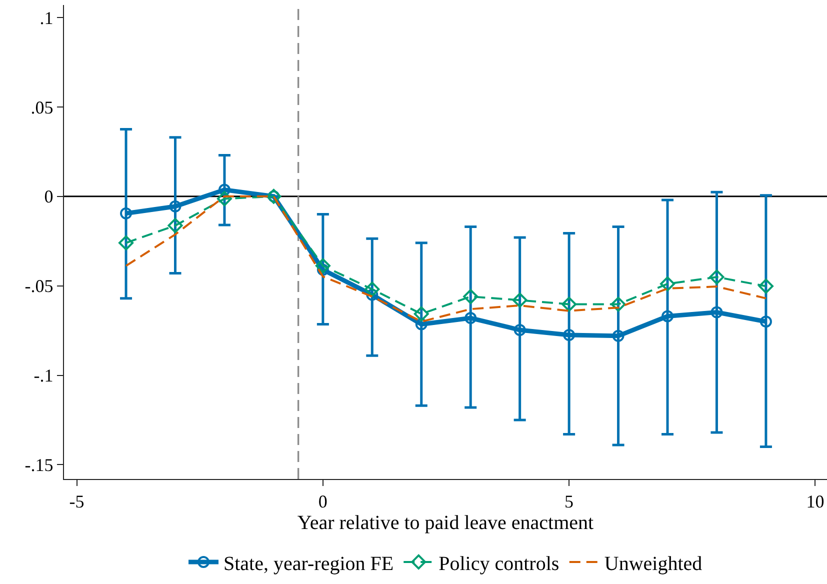 The height and width of the screenshot is (584, 827). Describe the element at coordinates (42, 107) in the screenshot. I see `y-tick-label: .05` at that location.